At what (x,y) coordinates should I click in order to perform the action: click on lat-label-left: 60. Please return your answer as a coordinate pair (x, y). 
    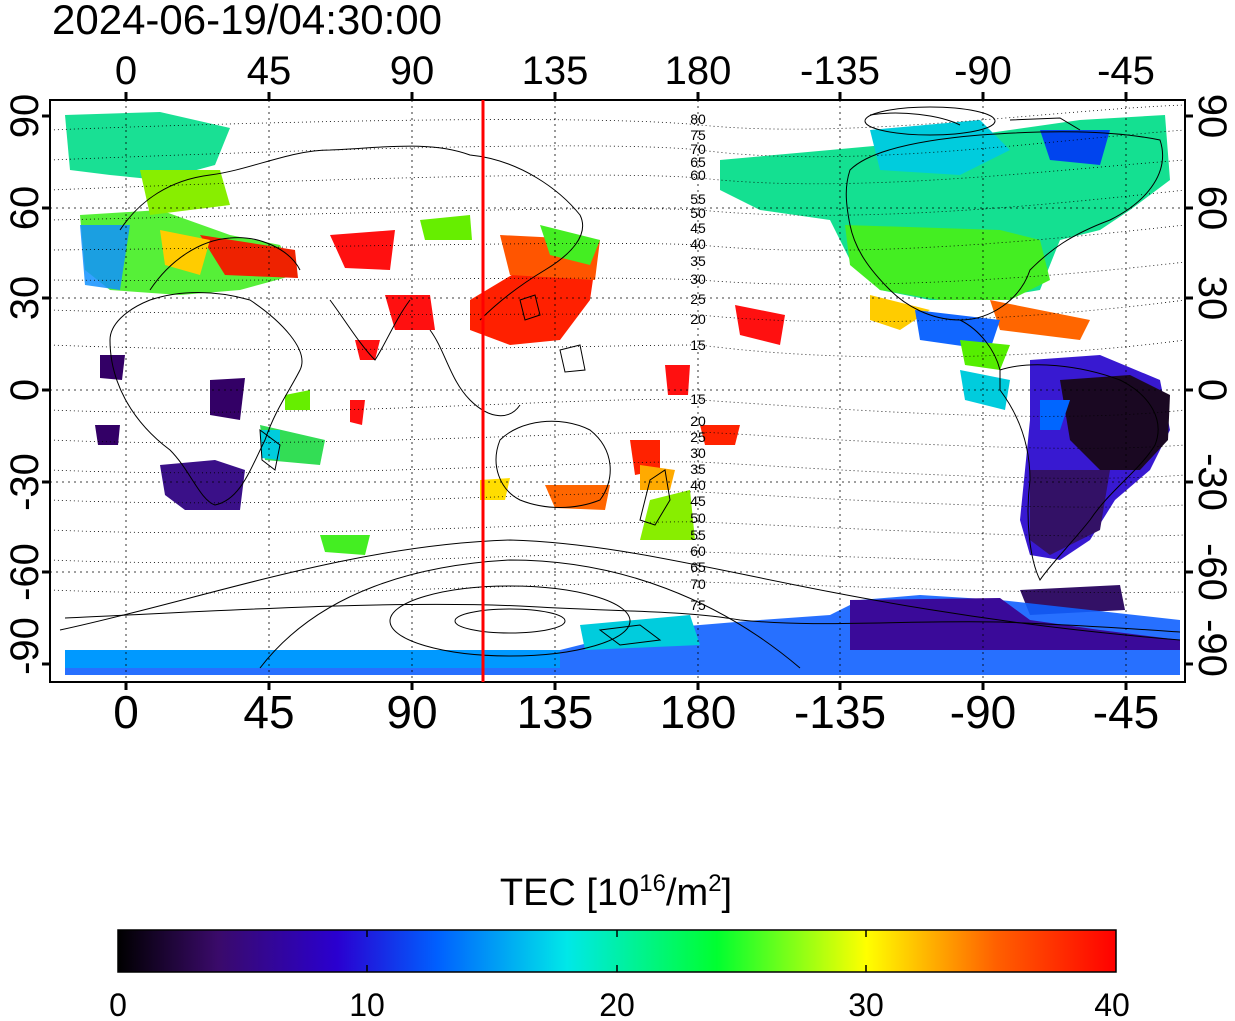
    Looking at the image, I should click on (25, 208).